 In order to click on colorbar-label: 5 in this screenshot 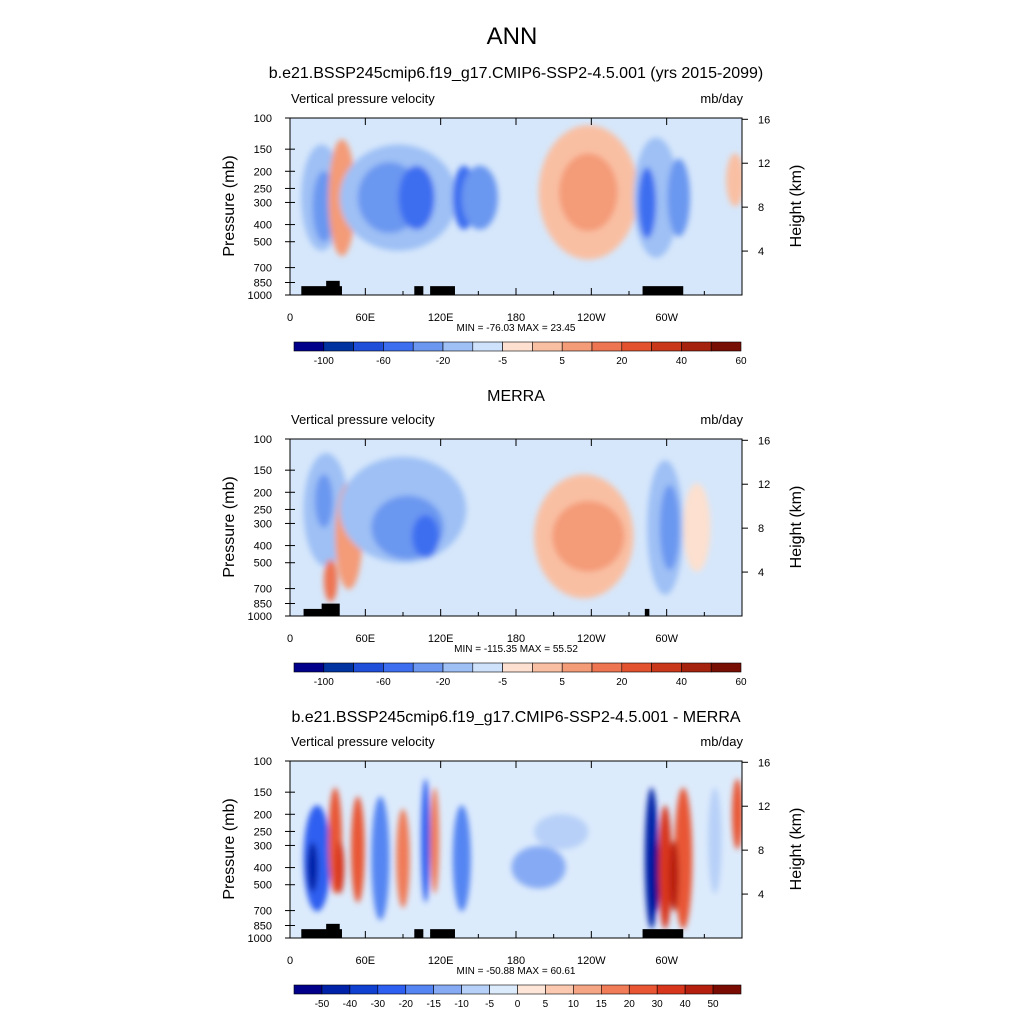, I will do `click(562, 361)`.